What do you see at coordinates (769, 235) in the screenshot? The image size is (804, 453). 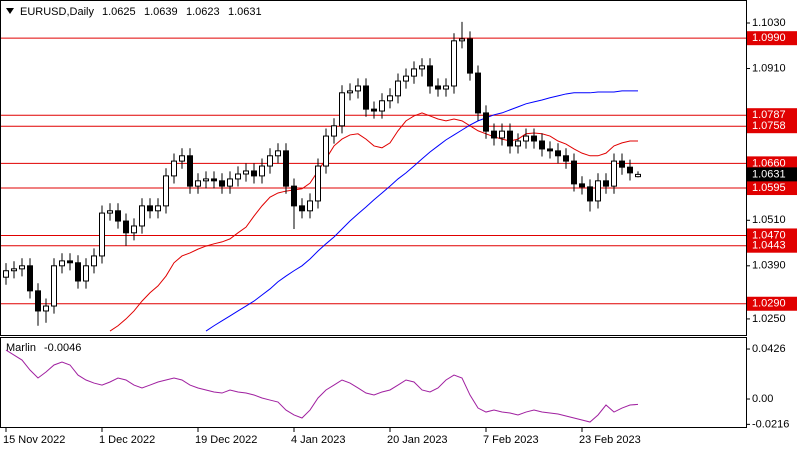 I see `level-label: 1.0470` at bounding box center [769, 235].